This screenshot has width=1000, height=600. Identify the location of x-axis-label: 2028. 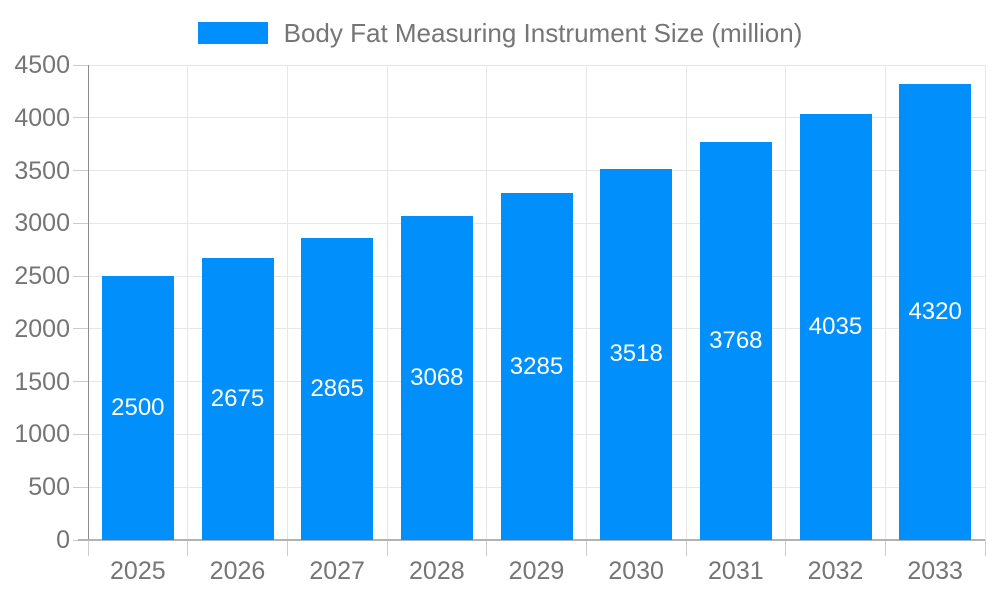
(437, 571).